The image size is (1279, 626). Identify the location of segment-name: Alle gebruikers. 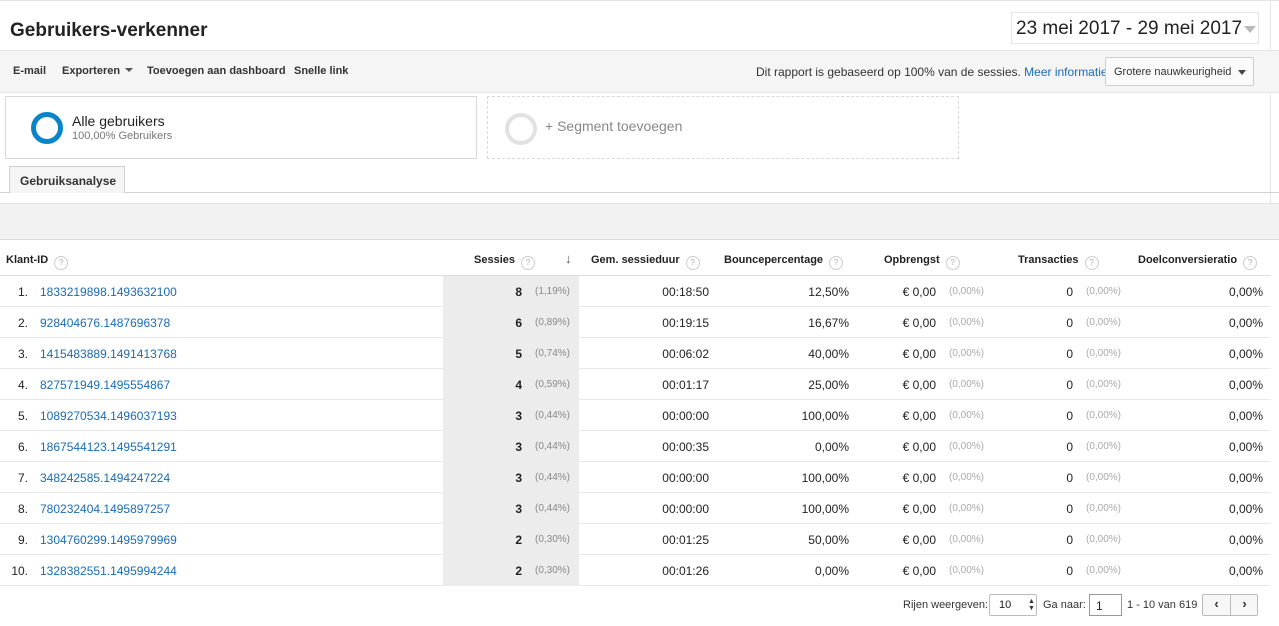
(118, 121).